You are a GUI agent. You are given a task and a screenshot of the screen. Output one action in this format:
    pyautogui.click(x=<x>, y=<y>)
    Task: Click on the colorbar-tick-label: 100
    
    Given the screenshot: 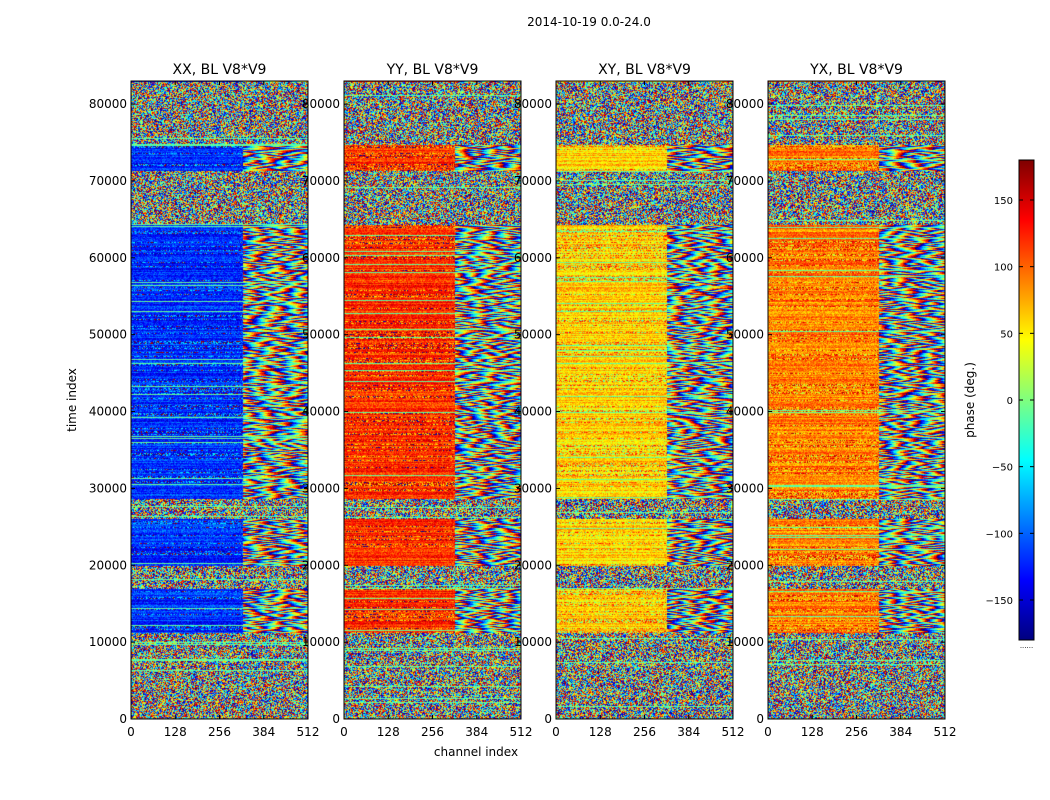 What is the action you would take?
    pyautogui.click(x=1003, y=268)
    